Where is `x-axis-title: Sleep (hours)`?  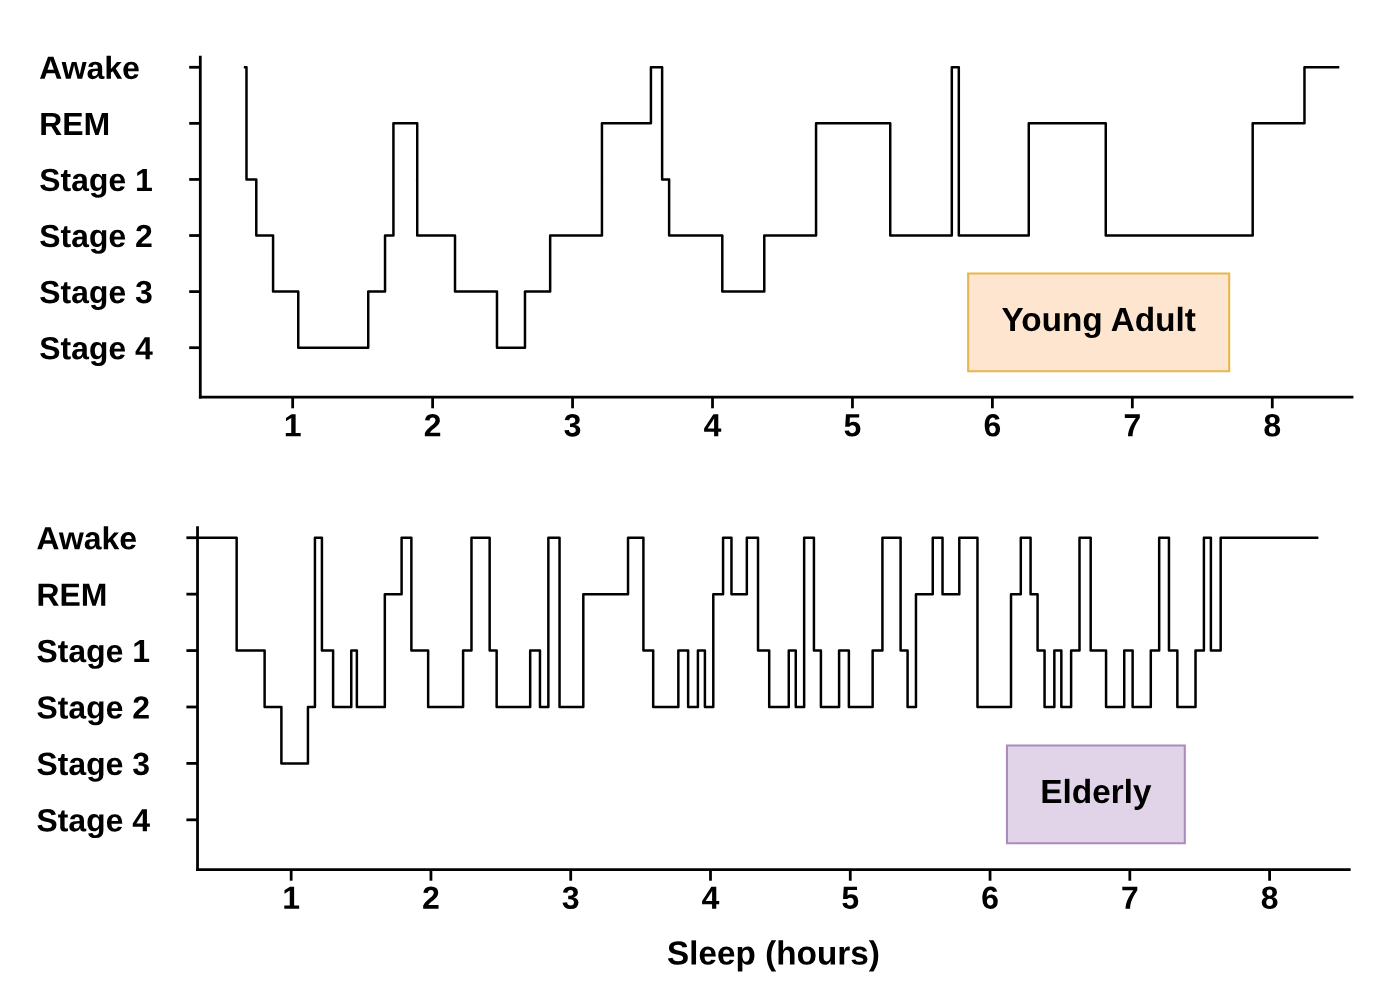 x-axis-title: Sleep (hours) is located at coordinates (773, 956).